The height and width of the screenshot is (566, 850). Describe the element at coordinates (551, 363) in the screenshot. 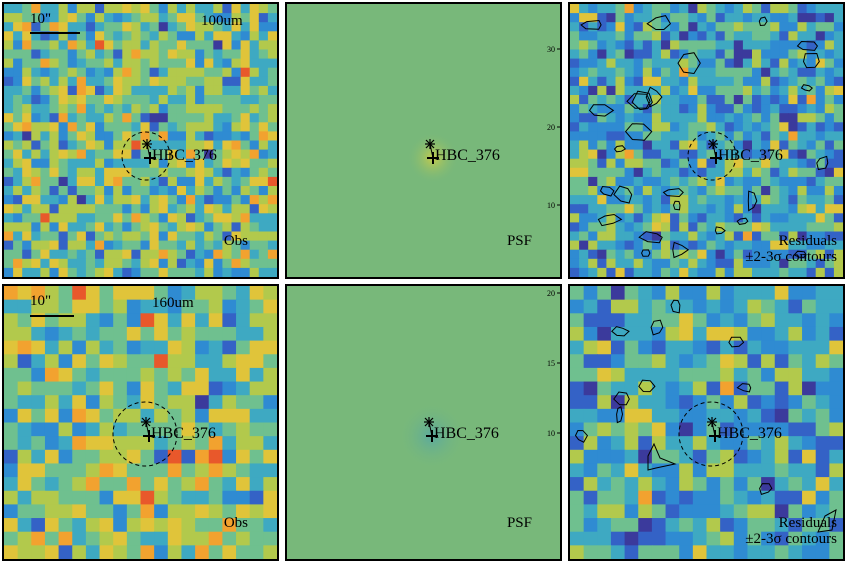

I see `tick-label: 15` at that location.